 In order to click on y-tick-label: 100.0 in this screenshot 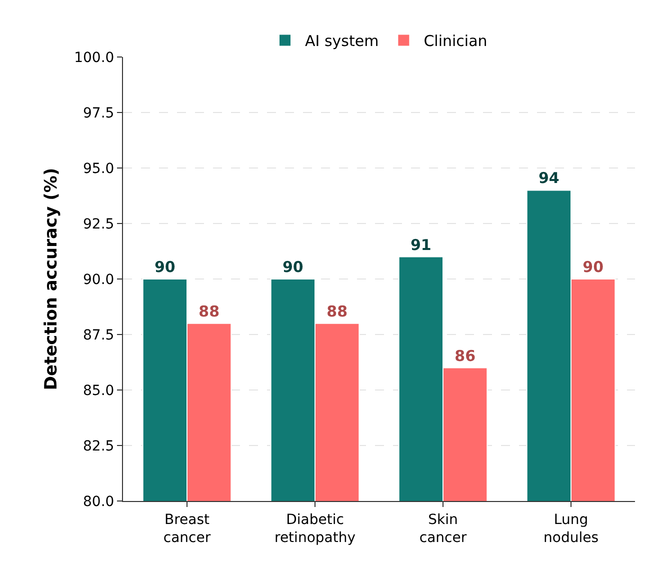, I will do `click(94, 58)`.